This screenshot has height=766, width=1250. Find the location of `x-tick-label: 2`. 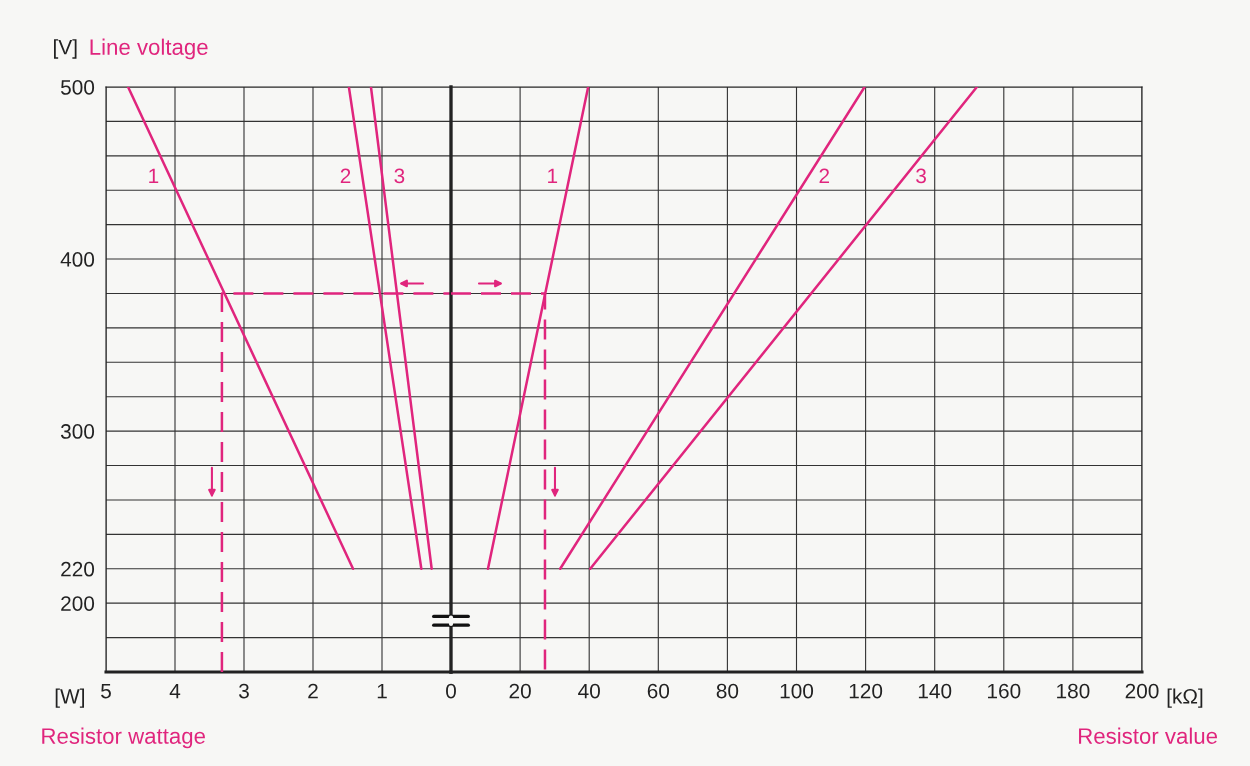

x-tick-label: 2 is located at coordinates (313, 691).